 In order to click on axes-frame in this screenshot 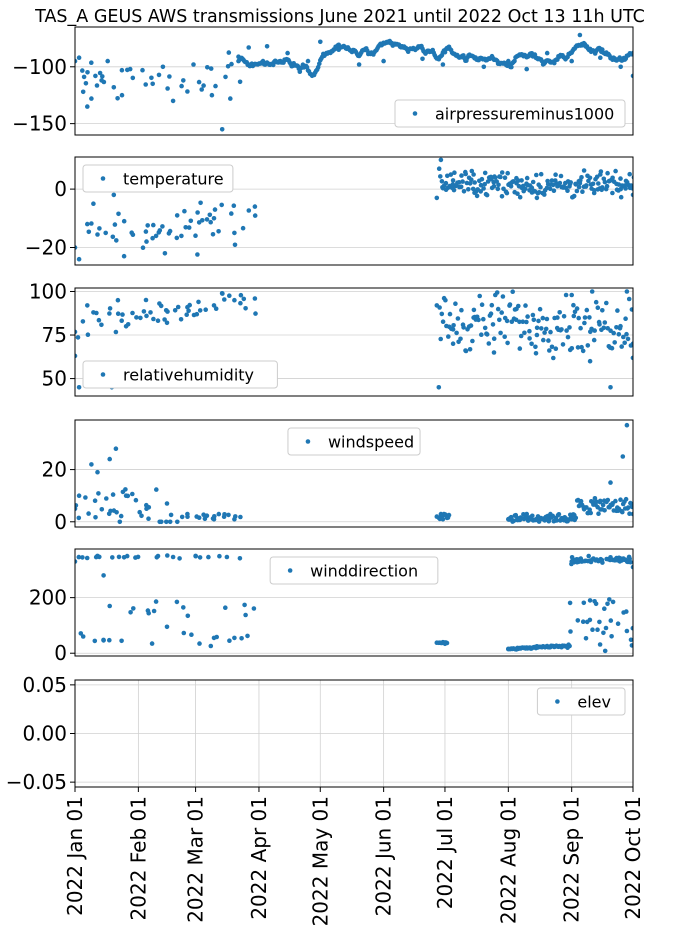, I will do `click(354, 342)`.